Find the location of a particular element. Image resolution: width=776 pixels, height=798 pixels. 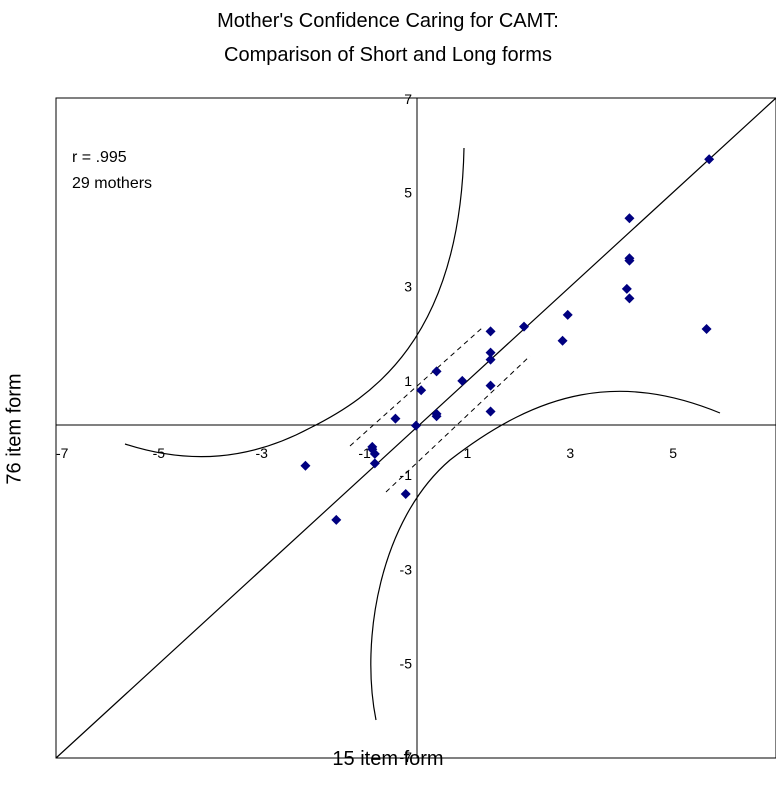

x-tick-label: 3 is located at coordinates (570, 453).